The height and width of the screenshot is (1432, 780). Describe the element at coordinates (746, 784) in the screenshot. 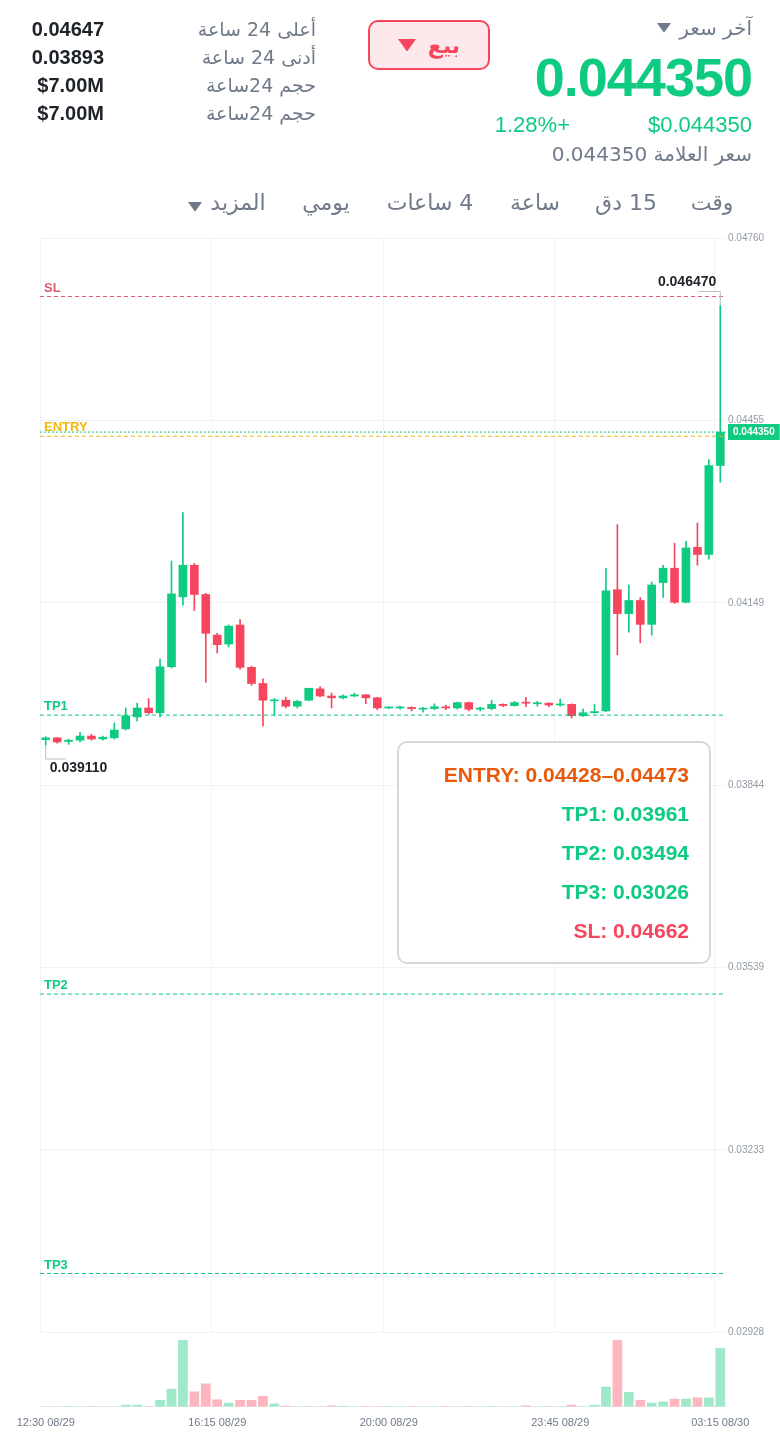

I see `y-tick-label: 0.03844` at that location.